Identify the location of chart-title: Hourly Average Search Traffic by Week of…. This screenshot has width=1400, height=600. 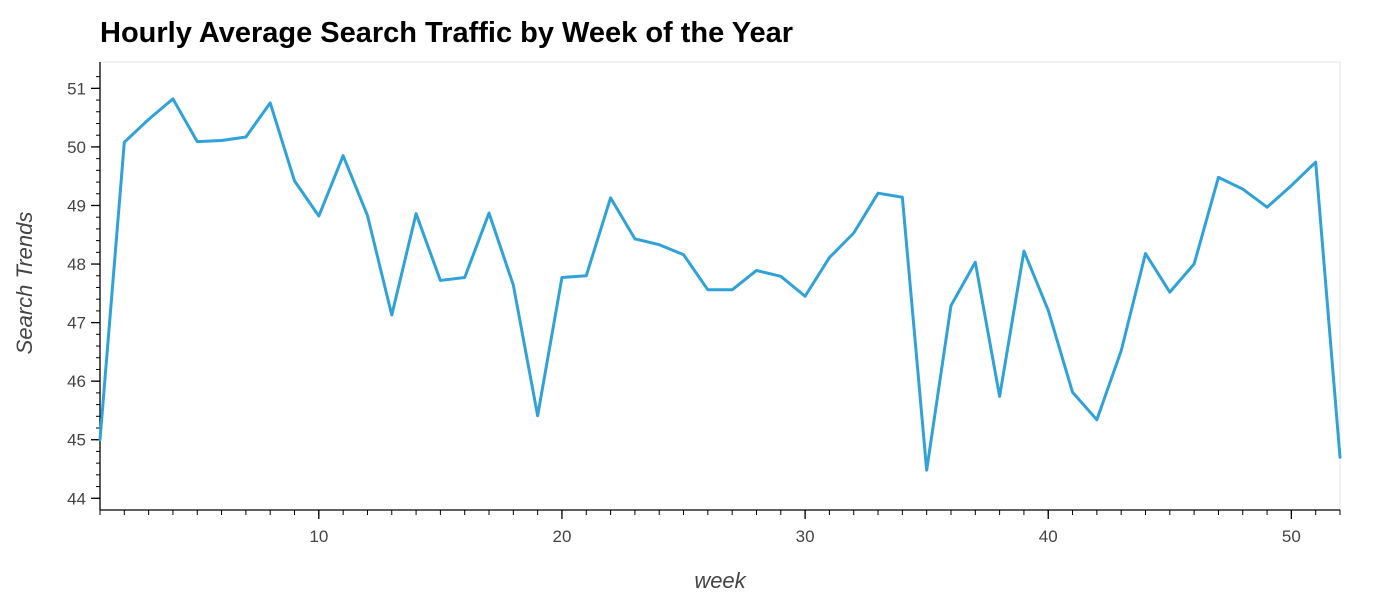
(446, 33).